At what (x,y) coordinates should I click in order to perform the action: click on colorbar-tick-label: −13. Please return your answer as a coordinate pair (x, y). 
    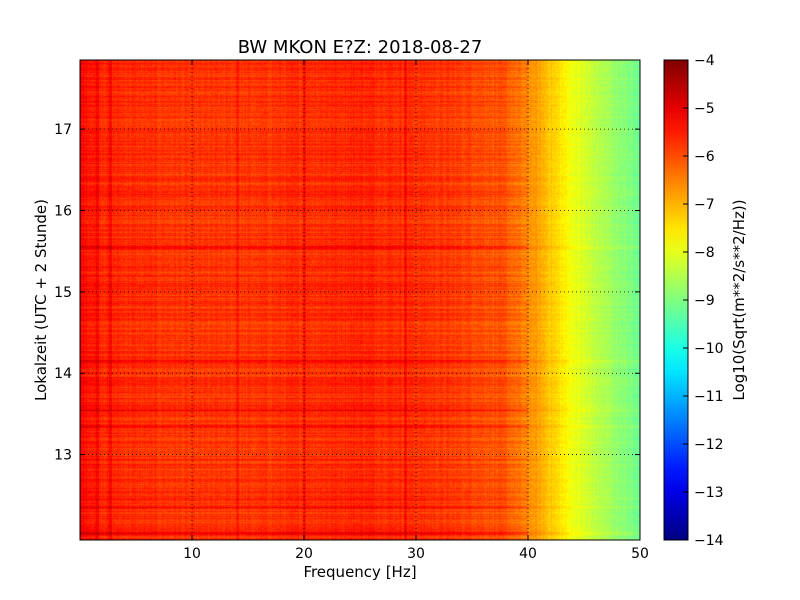
    Looking at the image, I should click on (709, 493).